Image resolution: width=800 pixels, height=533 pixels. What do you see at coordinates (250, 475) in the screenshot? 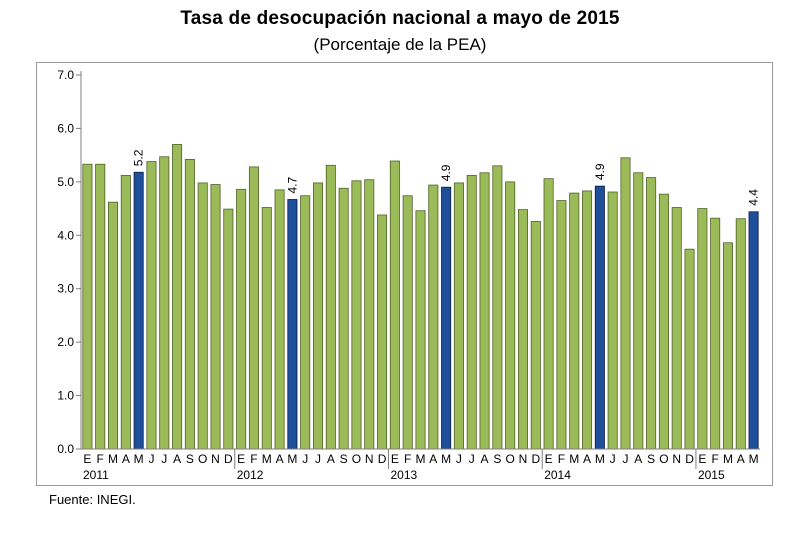
I see `year-label: 2012` at bounding box center [250, 475].